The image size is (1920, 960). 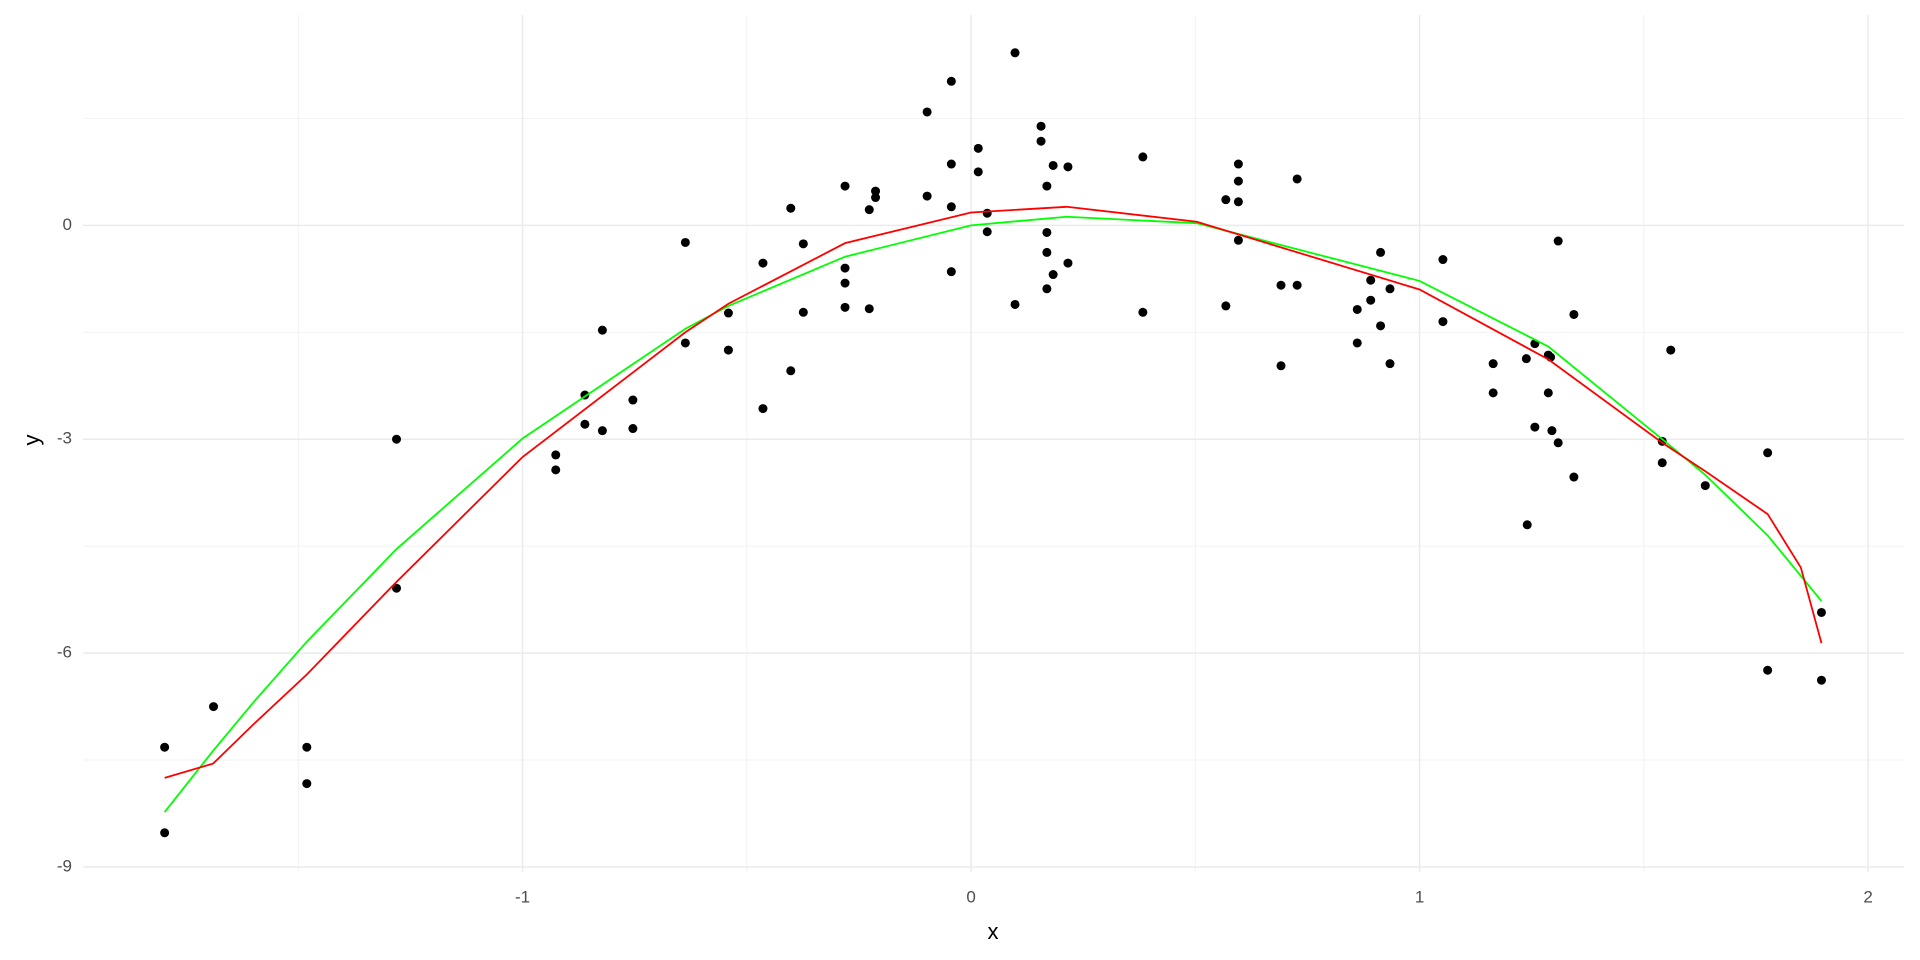 What do you see at coordinates (64, 652) in the screenshot?
I see `y-tick-label: -6` at bounding box center [64, 652].